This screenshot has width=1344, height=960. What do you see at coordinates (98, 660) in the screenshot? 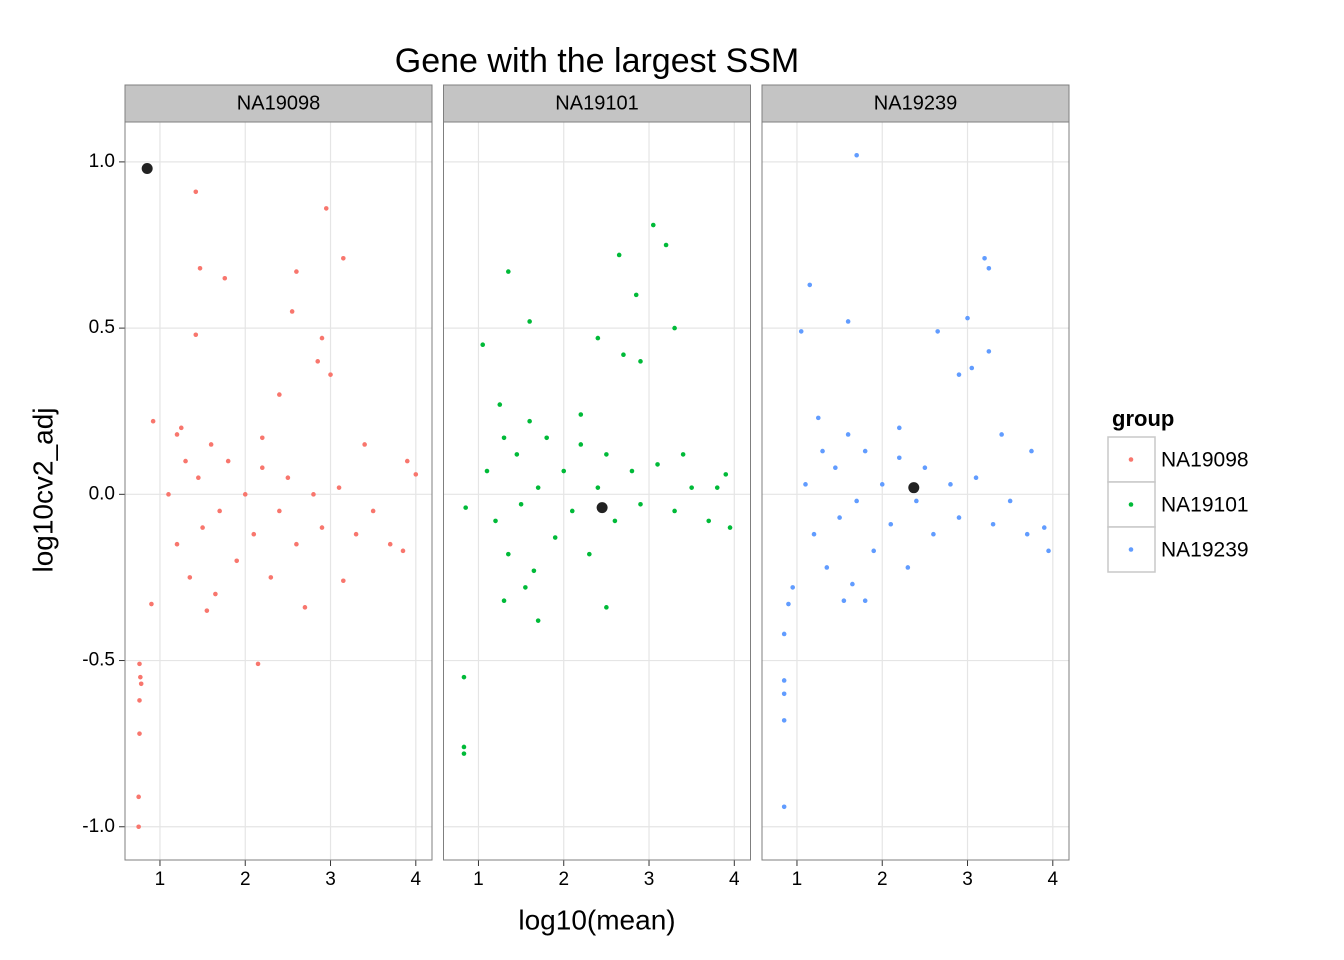
I see `y-tick-label: -0.5` at bounding box center [98, 660].